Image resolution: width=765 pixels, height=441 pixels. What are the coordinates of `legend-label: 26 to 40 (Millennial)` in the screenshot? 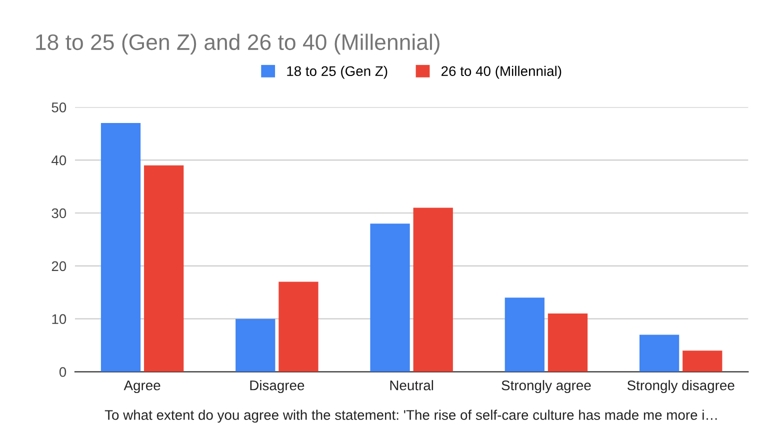 It's located at (502, 72).